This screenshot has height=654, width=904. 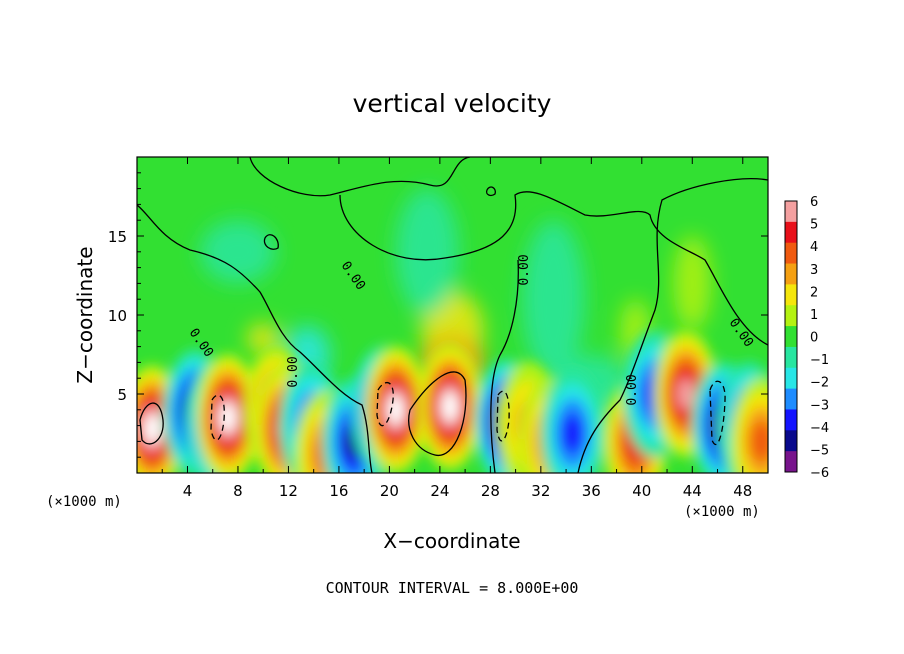 I want to click on x-tick-label-16: 16, so click(x=338, y=491).